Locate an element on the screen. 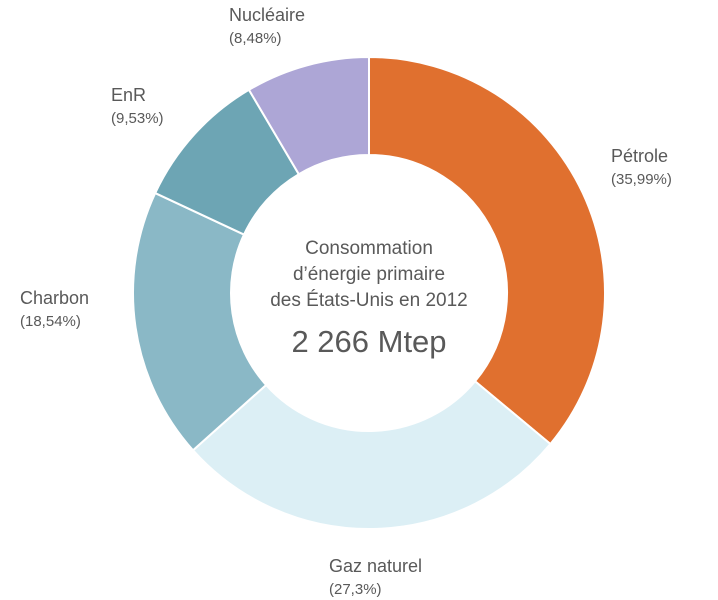 The width and height of the screenshot is (718, 600). slice-label-gaz-naturel-pct: (27,3%) is located at coordinates (355, 589).